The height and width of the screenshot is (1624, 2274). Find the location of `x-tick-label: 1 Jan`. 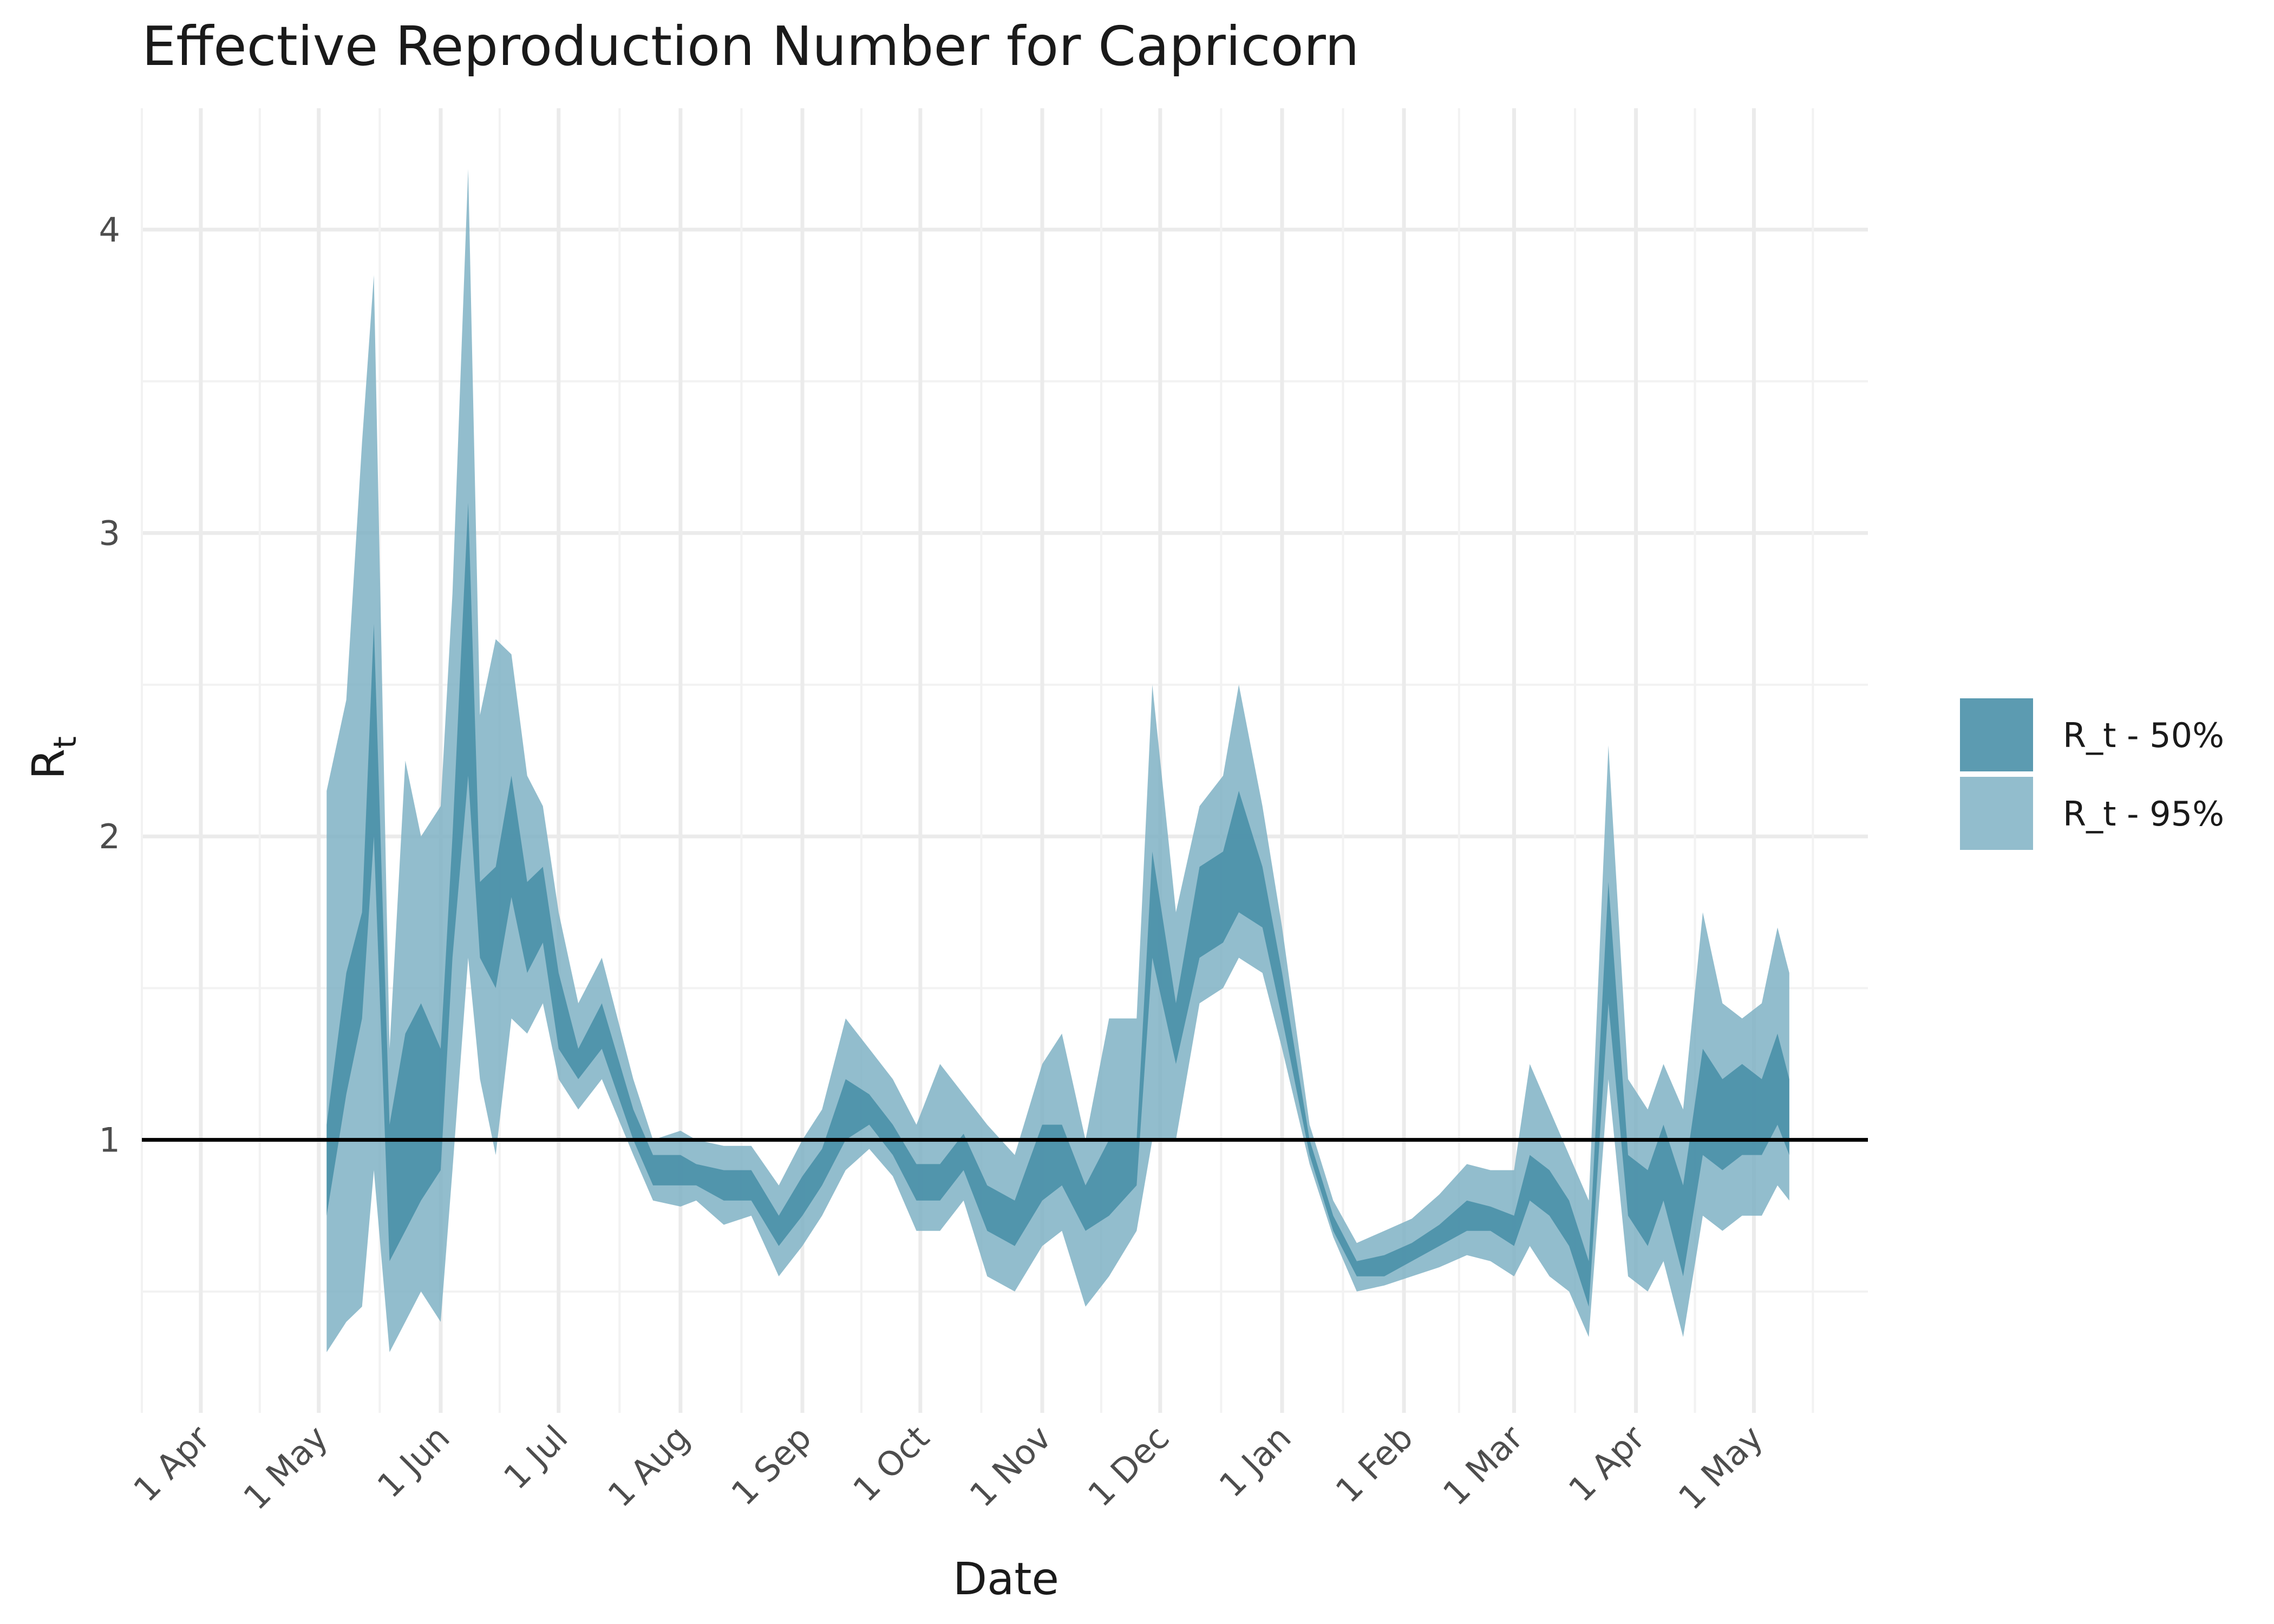

x-tick-label: 1 Jan is located at coordinates (1256, 1461).